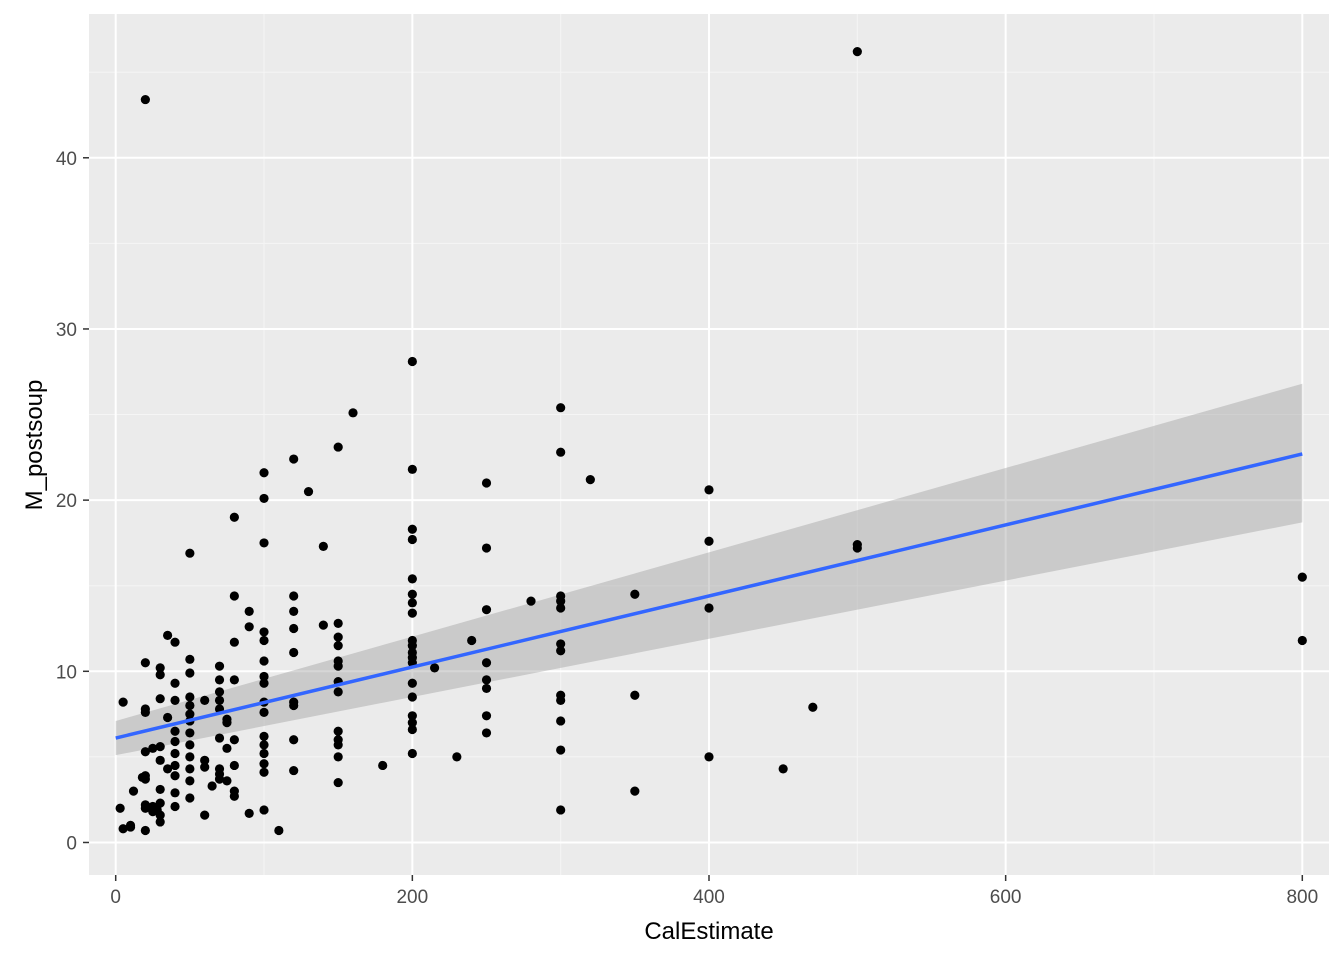 The height and width of the screenshot is (960, 1344). I want to click on x-tick-label: 0, so click(115, 897).